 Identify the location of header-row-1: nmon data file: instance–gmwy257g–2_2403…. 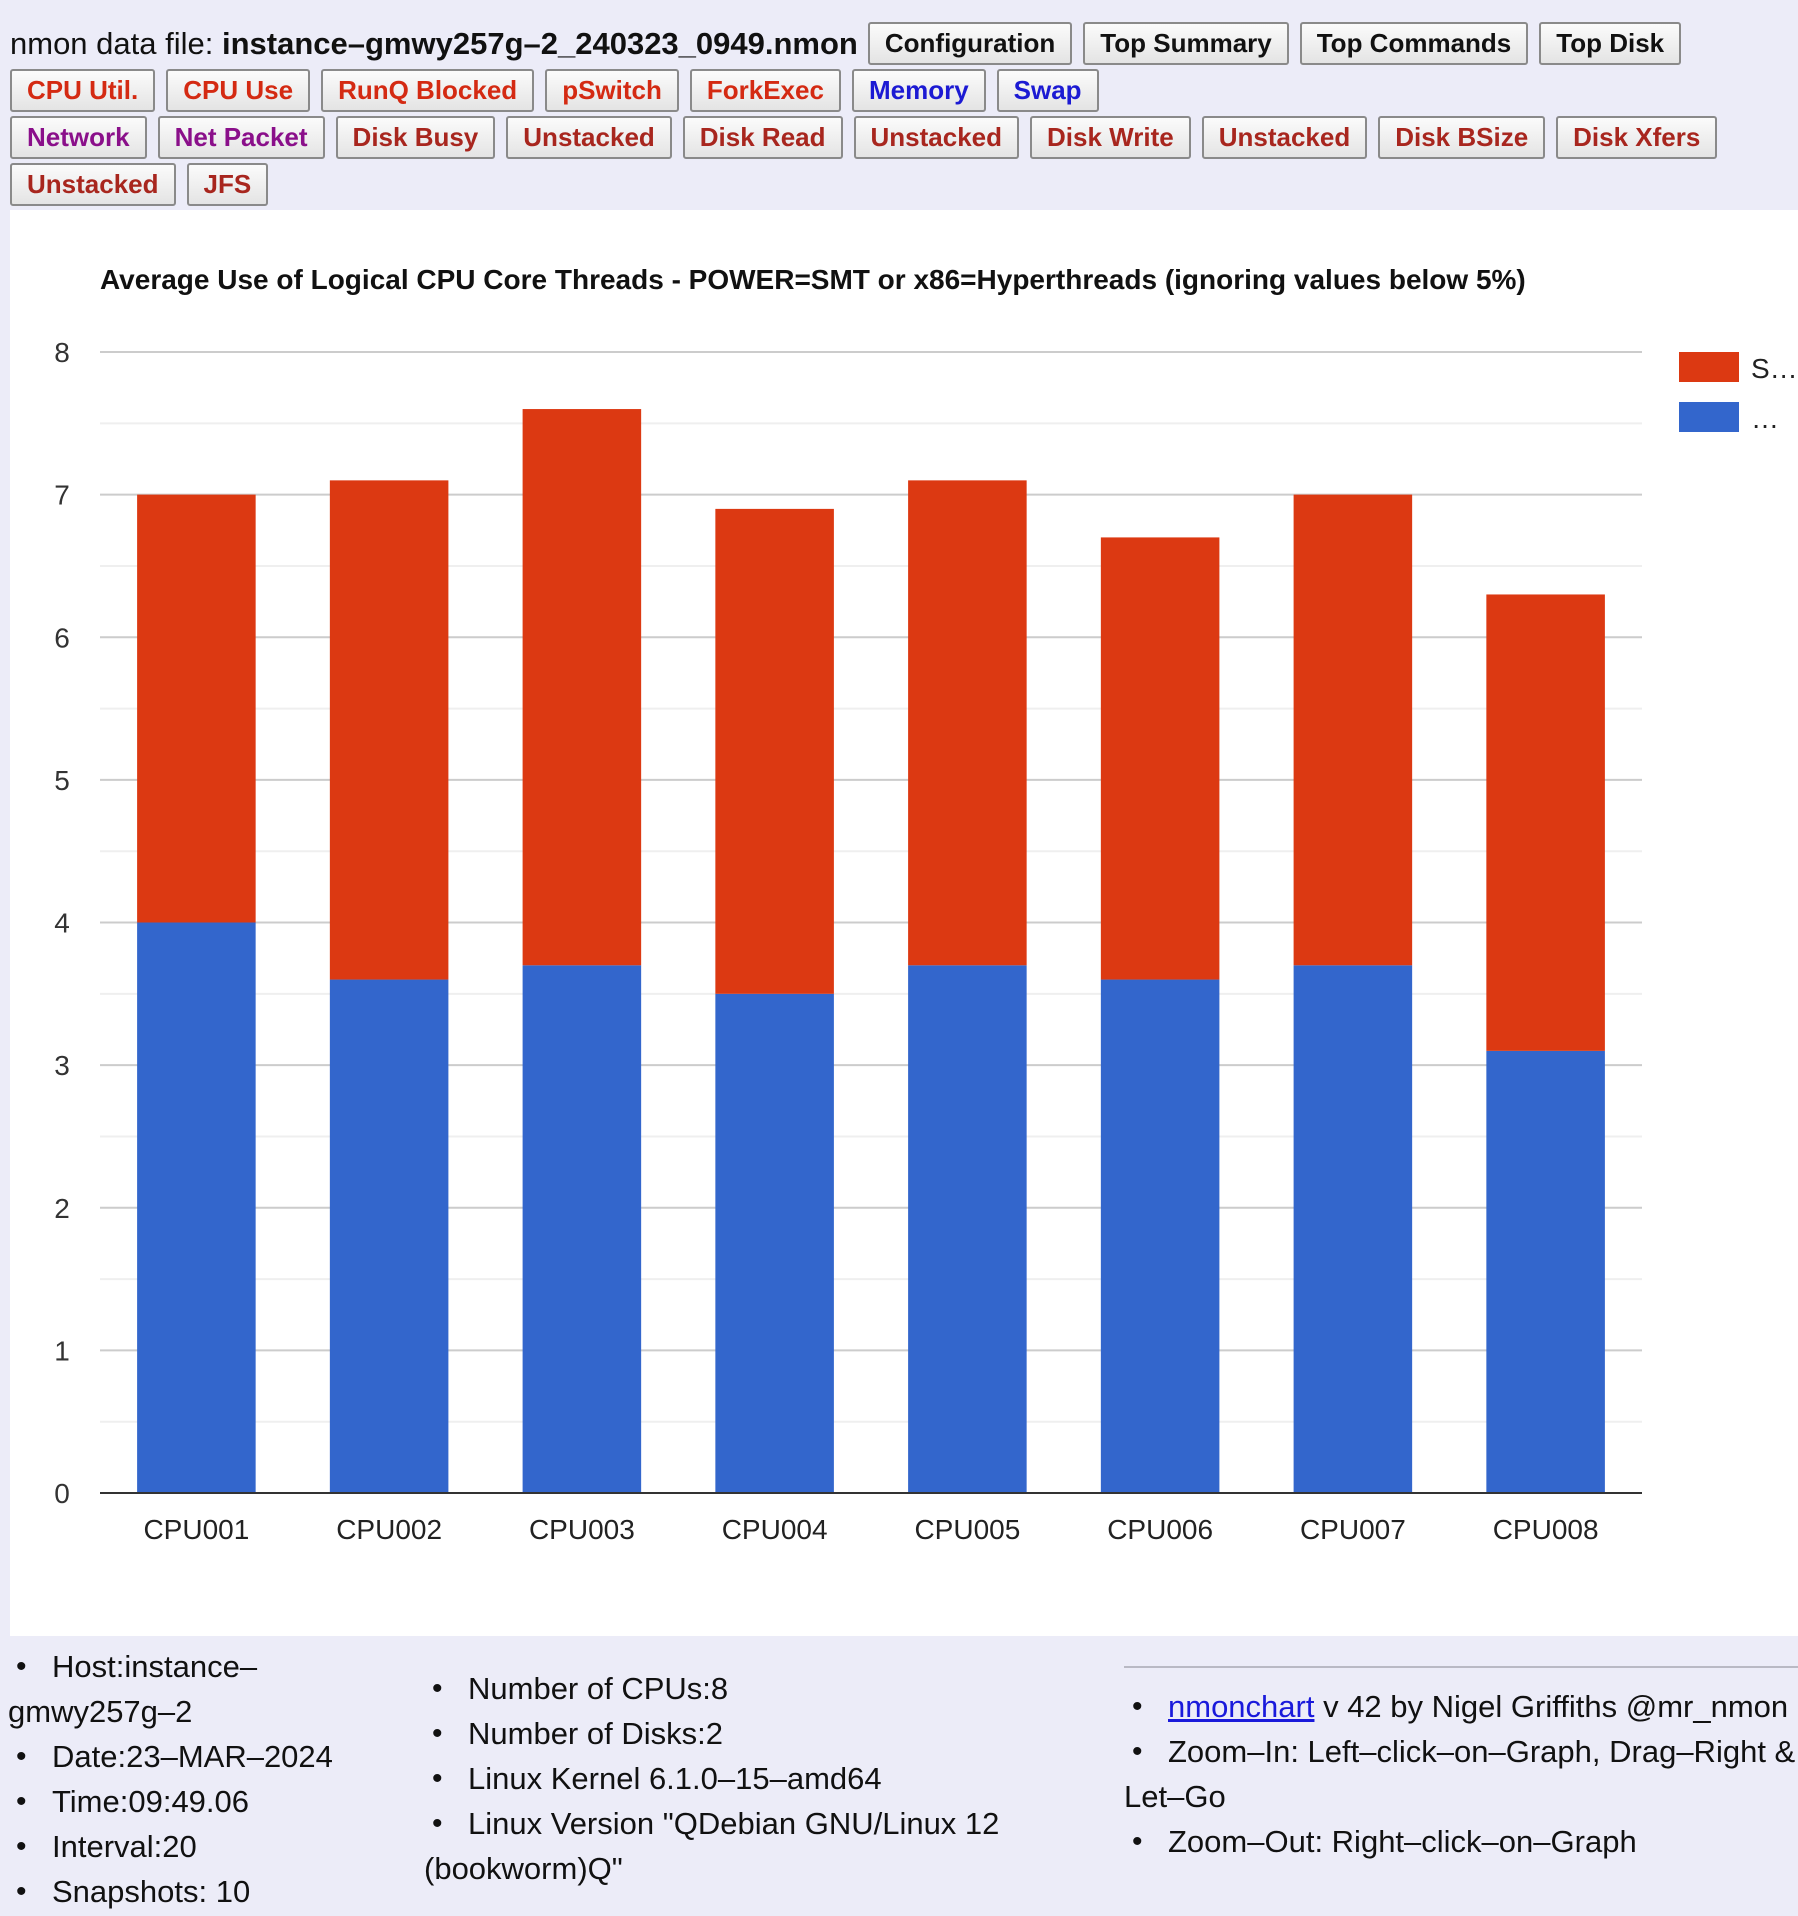
(900, 43).